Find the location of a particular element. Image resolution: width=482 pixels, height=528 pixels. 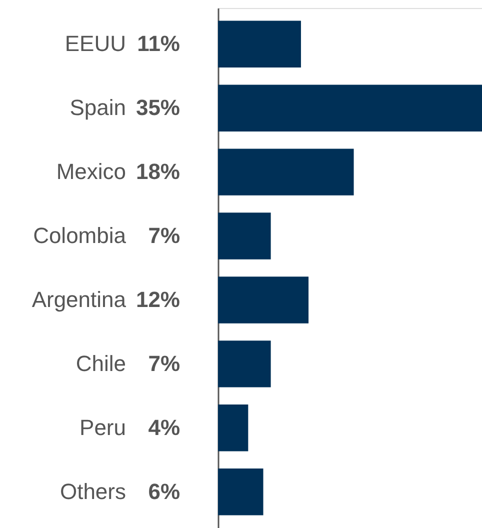

y-tick-label: Colombia is located at coordinates (80, 235).